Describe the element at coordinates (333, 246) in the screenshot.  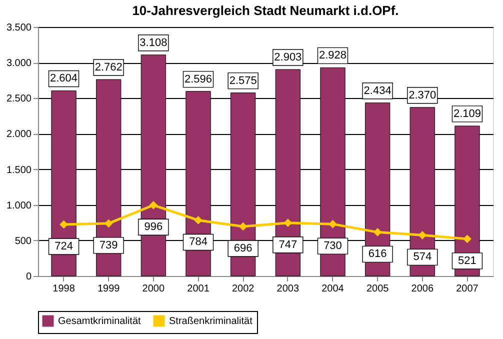
I see `data-label: 730` at that location.